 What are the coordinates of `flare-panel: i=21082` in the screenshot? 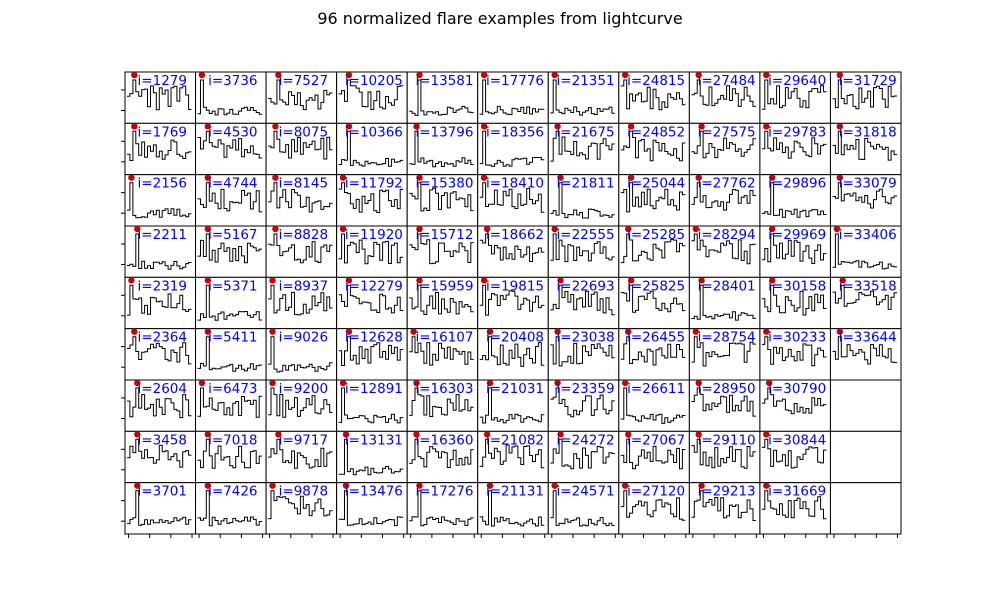 It's located at (513, 457).